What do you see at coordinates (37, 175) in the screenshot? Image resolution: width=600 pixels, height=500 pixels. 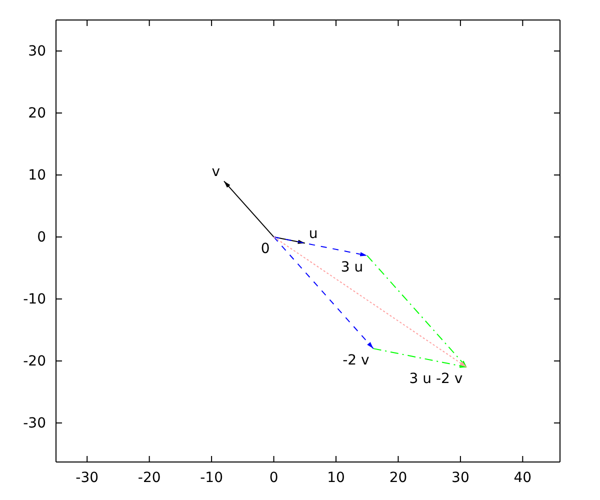 I see `y-tick-label: 10` at bounding box center [37, 175].